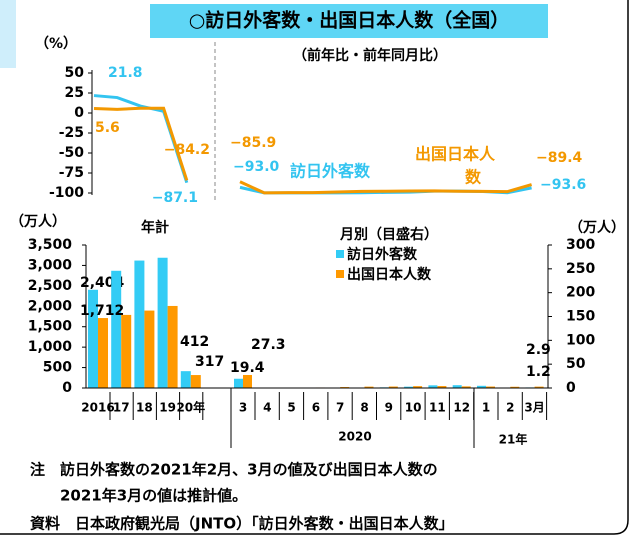  What do you see at coordinates (56, 44) in the screenshot?
I see `y-label: （%）` at bounding box center [56, 44].